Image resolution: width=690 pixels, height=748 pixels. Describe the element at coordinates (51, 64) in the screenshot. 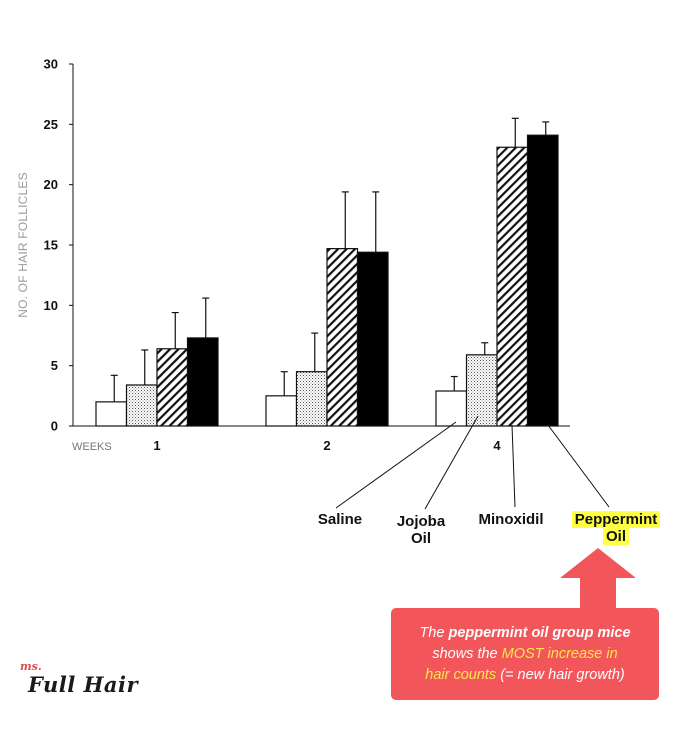

I see `y-tick-label: 30` at that location.